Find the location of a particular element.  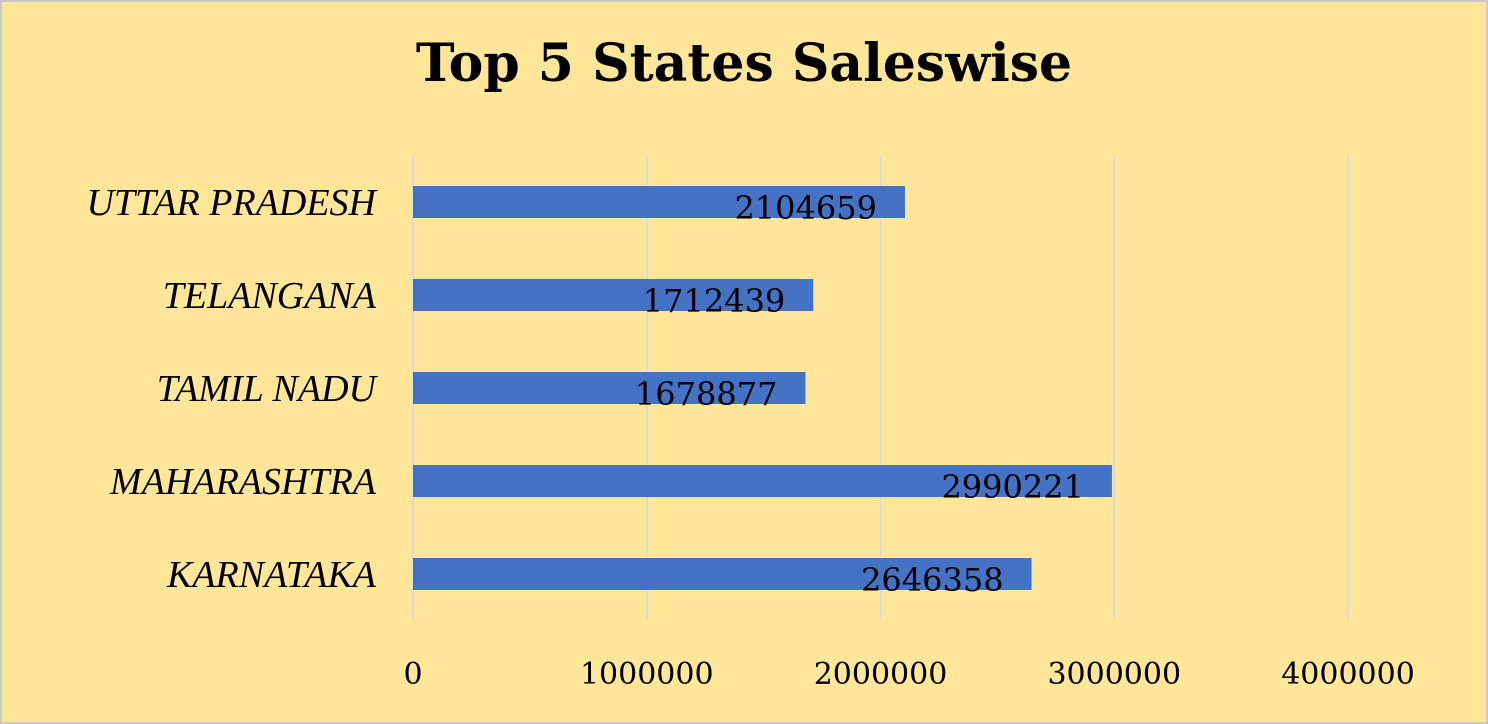

x-tick-label-1: 1000000 is located at coordinates (647, 674).